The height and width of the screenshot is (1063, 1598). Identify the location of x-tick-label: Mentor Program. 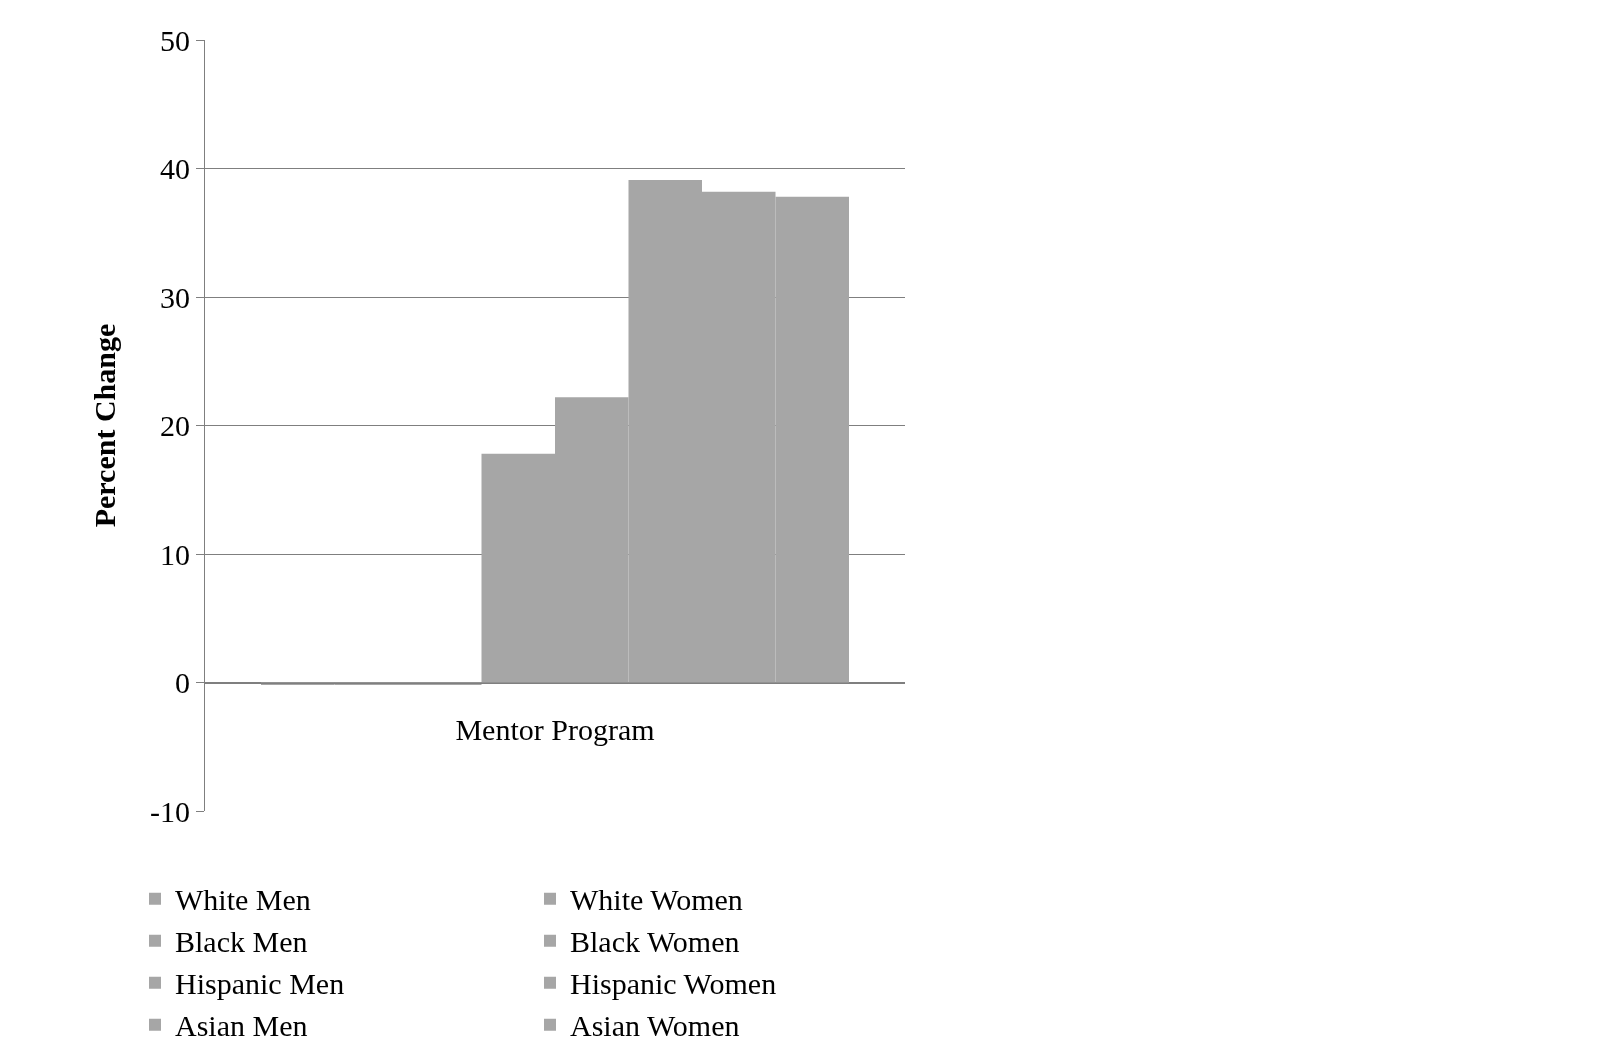
(555, 729).